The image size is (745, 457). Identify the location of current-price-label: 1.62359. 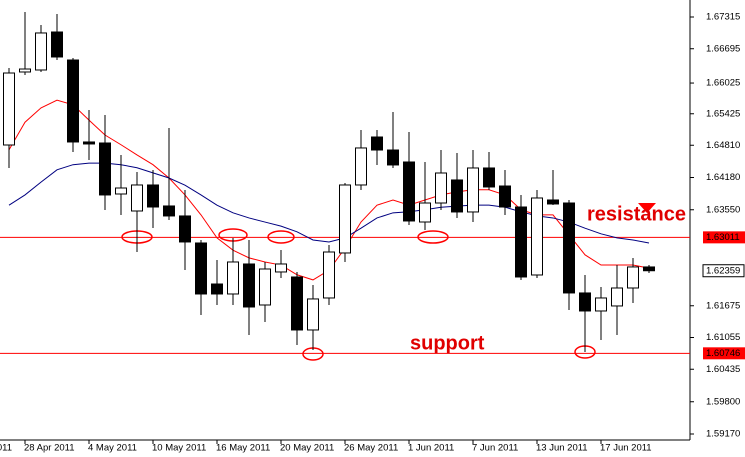
(723, 270).